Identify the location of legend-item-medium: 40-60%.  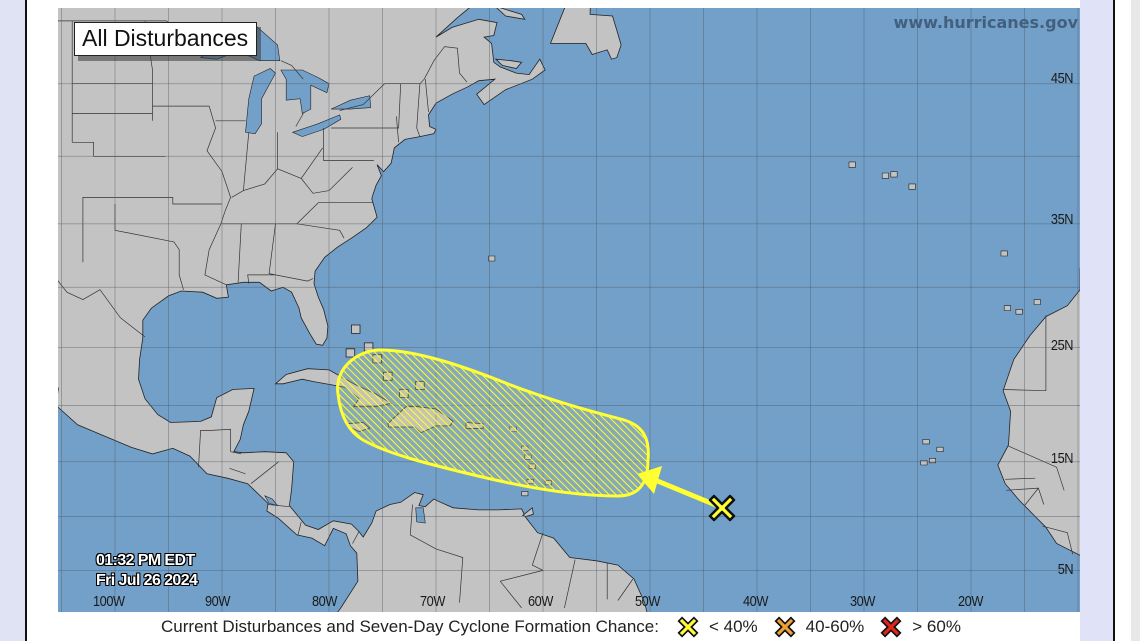
(819, 626).